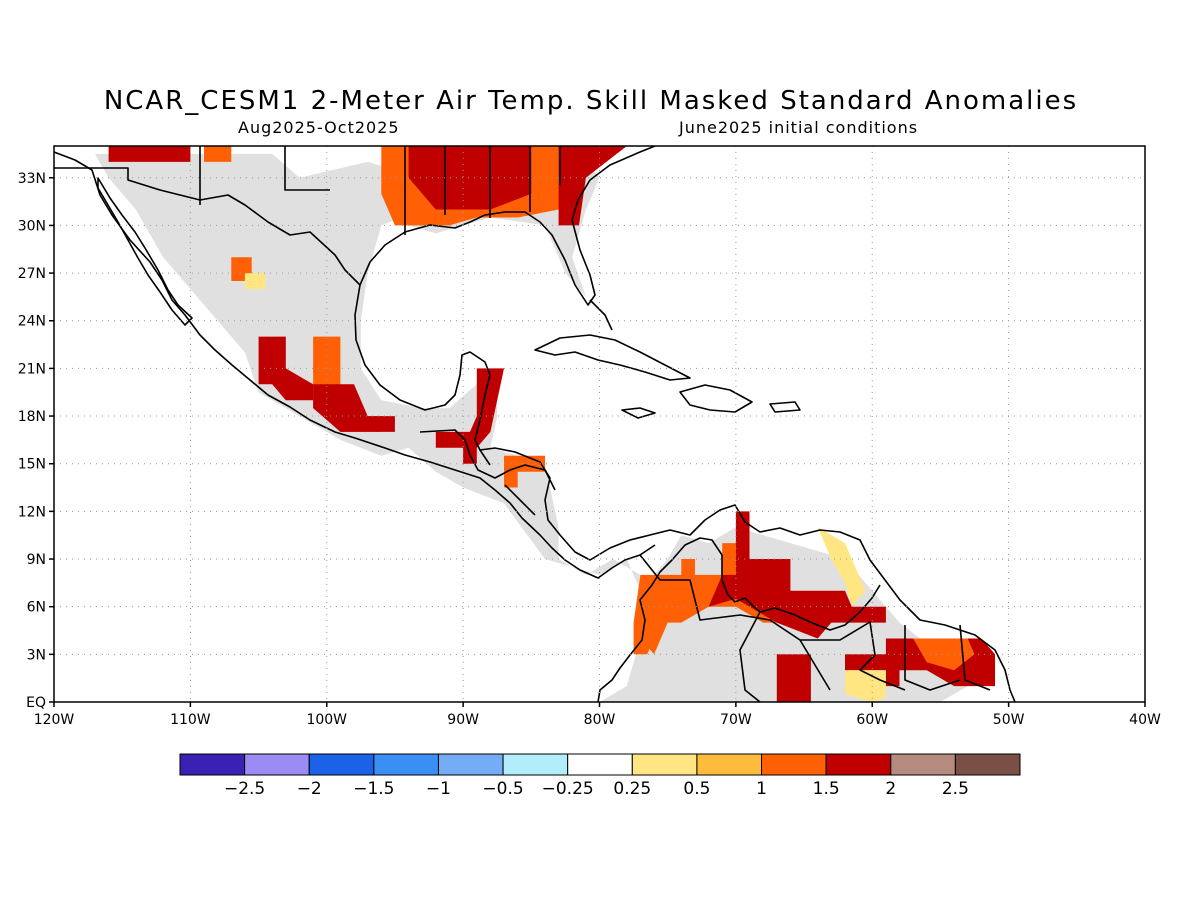 The image size is (1200, 900). I want to click on colorbar-label: 1, so click(761, 789).